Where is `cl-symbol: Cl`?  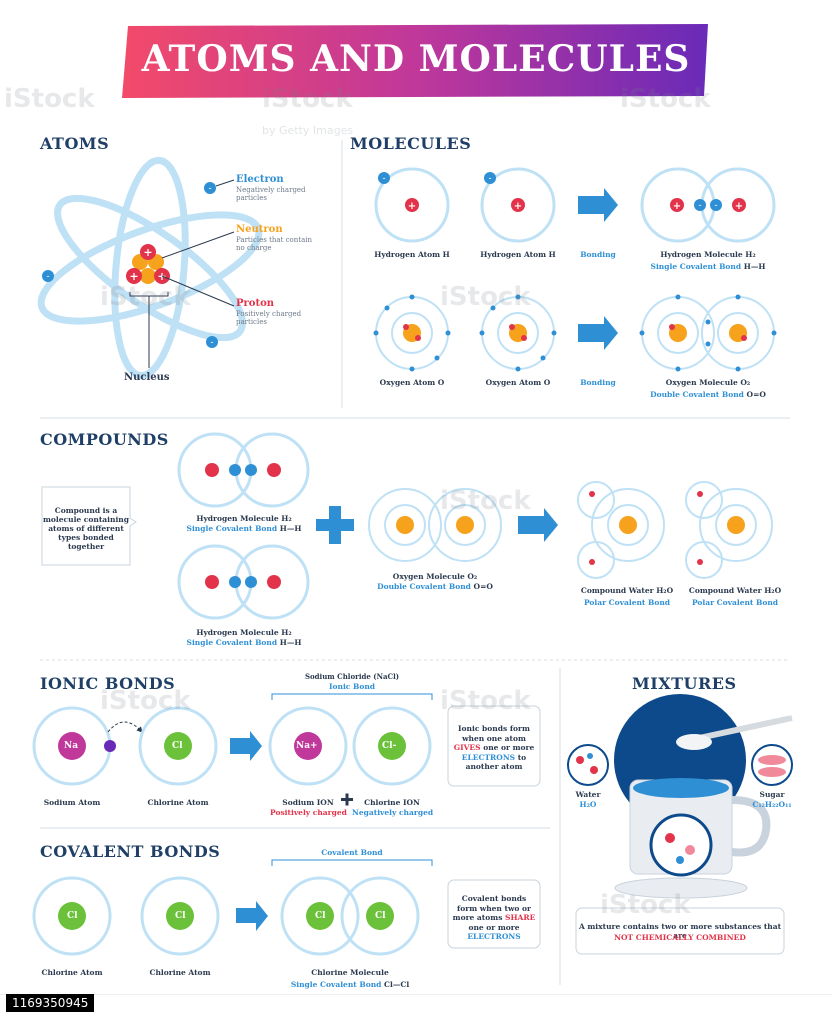 cl-symbol: Cl is located at coordinates (177, 746).